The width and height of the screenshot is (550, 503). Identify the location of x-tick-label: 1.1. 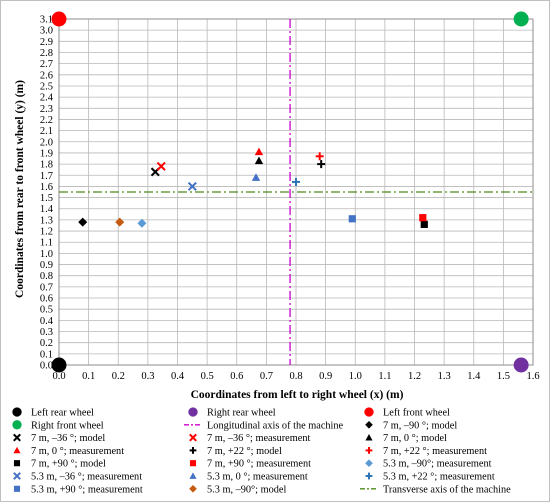
(384, 376).